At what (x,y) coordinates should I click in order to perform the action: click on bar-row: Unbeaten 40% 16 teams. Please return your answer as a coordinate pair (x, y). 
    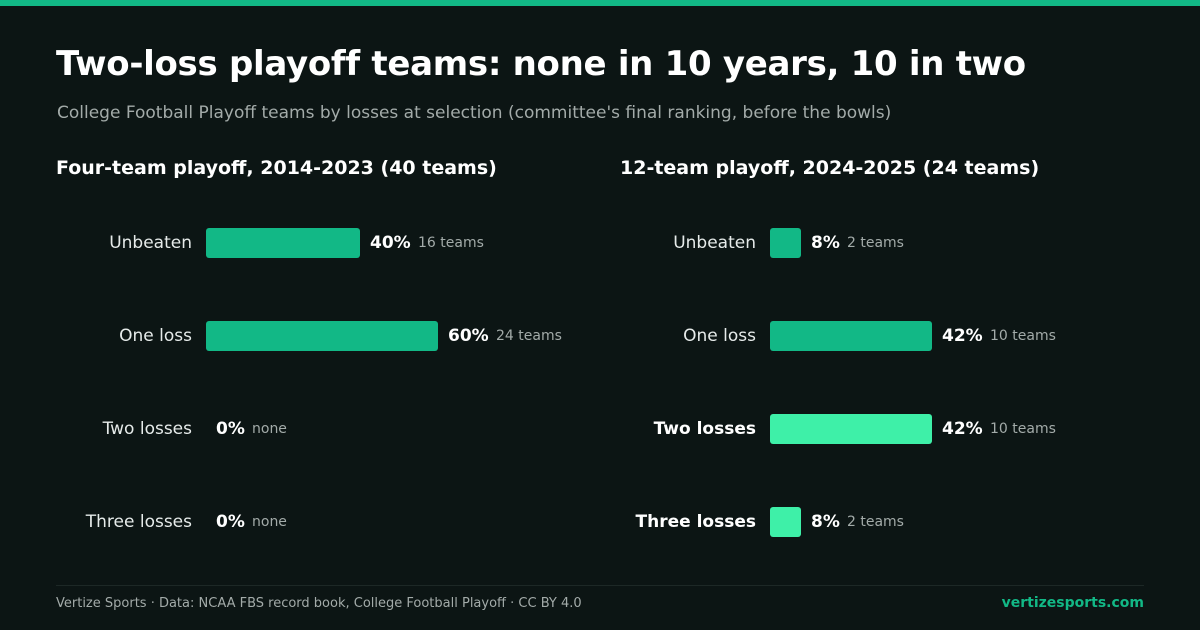
    Looking at the image, I should click on (316, 243).